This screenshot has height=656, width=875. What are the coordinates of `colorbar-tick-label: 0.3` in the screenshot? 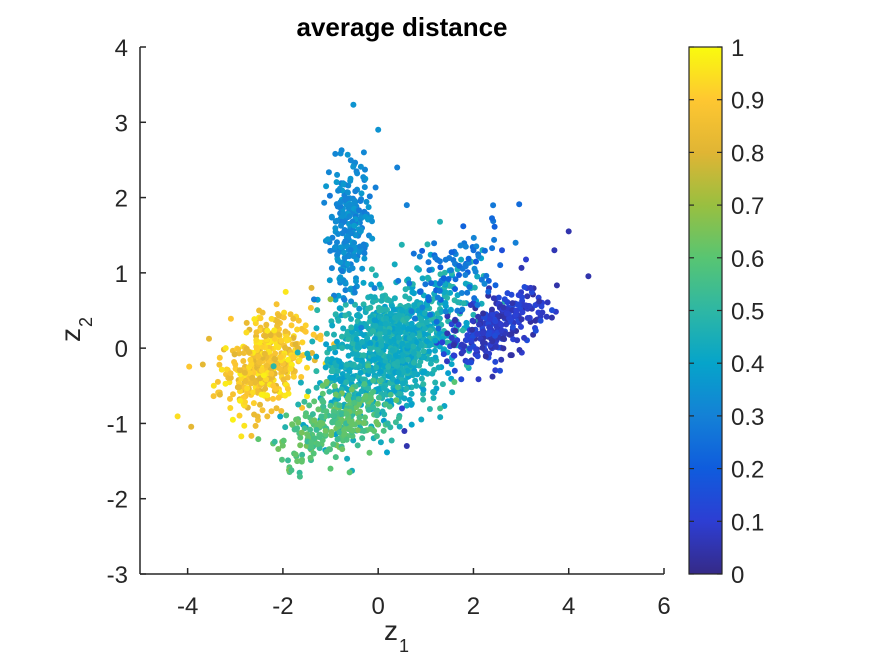 It's located at (747, 417).